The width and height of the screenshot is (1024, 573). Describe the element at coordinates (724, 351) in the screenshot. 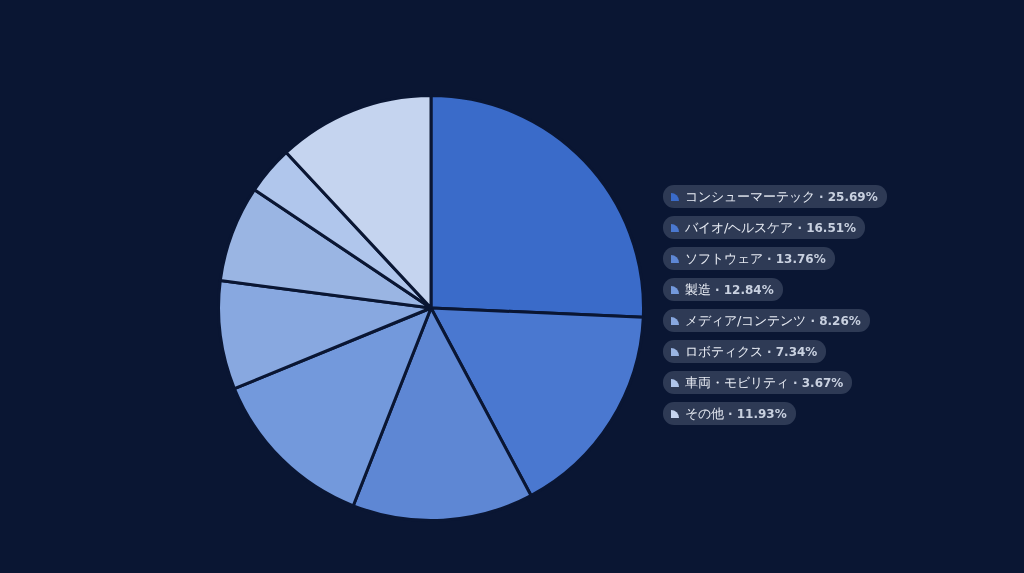

I see `legend-label: ロボティクス` at that location.